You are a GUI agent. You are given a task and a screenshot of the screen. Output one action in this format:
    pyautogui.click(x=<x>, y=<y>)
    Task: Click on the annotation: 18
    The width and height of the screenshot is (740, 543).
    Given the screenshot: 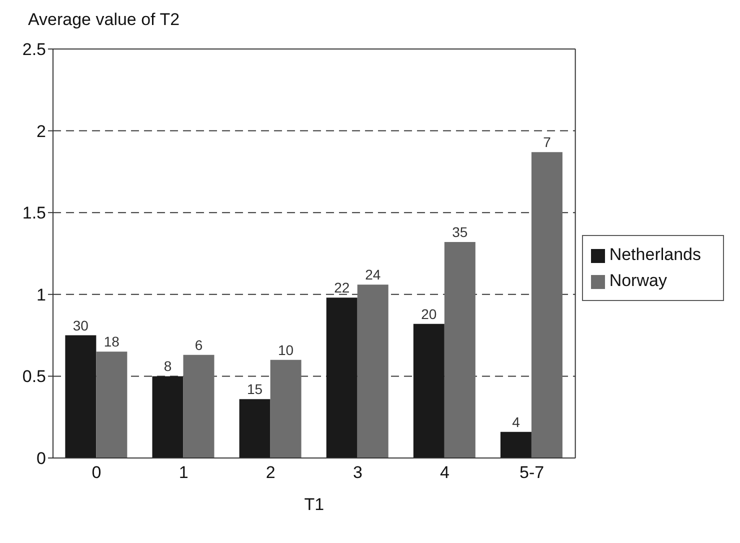 What is the action you would take?
    pyautogui.click(x=112, y=342)
    